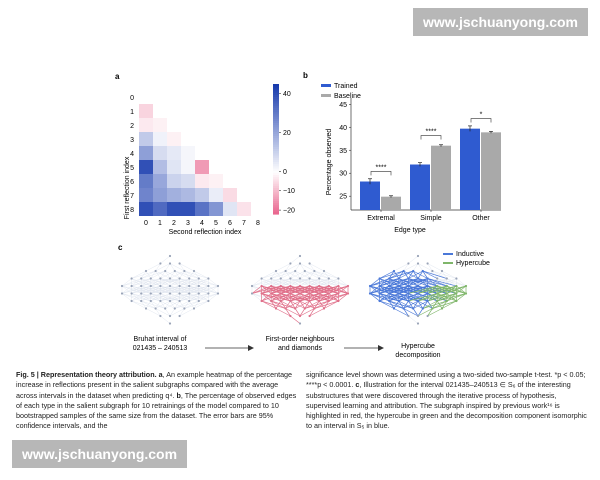 Image resolution: width=600 pixels, height=480 pixels. I want to click on bar-xlabel: Edge type, so click(410, 230).